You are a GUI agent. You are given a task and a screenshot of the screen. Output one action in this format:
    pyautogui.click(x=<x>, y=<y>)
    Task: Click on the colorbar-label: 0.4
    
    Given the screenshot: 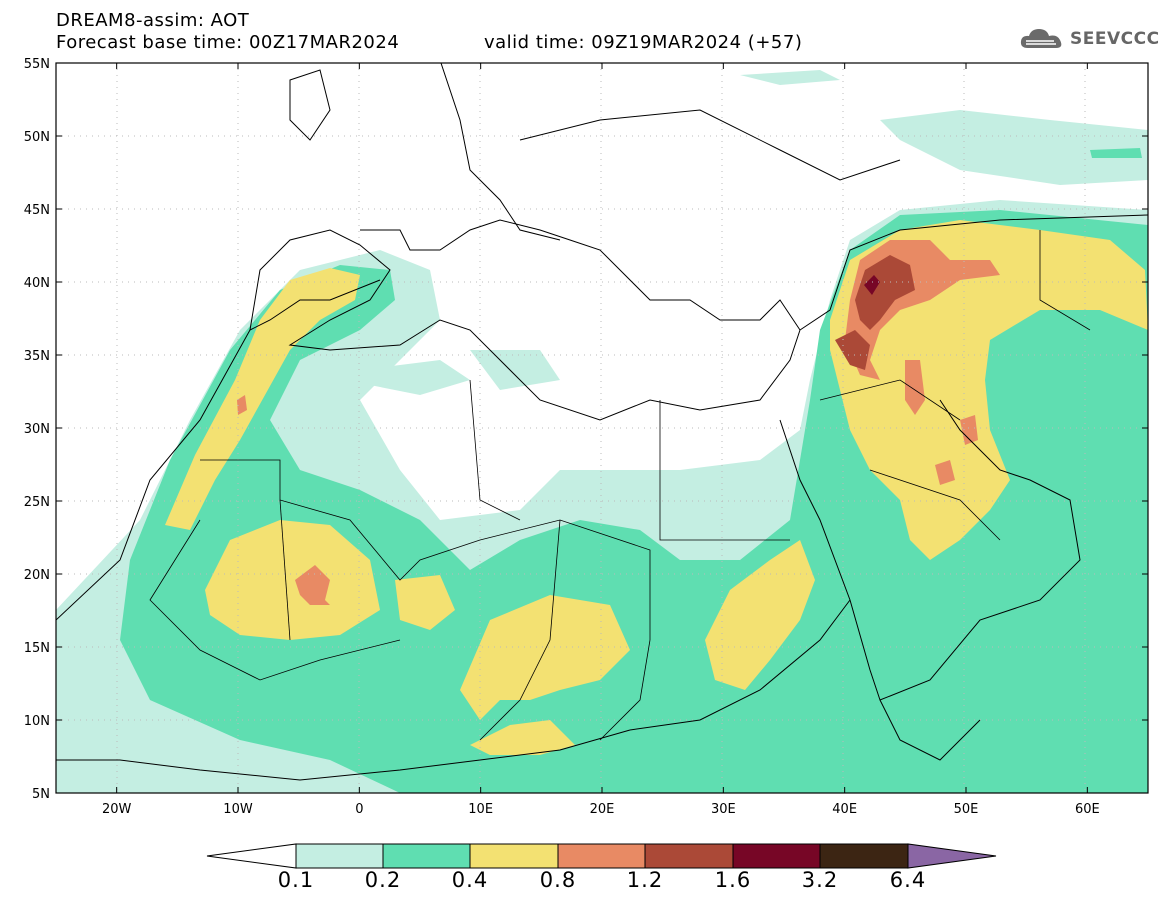 What is the action you would take?
    pyautogui.click(x=470, y=880)
    